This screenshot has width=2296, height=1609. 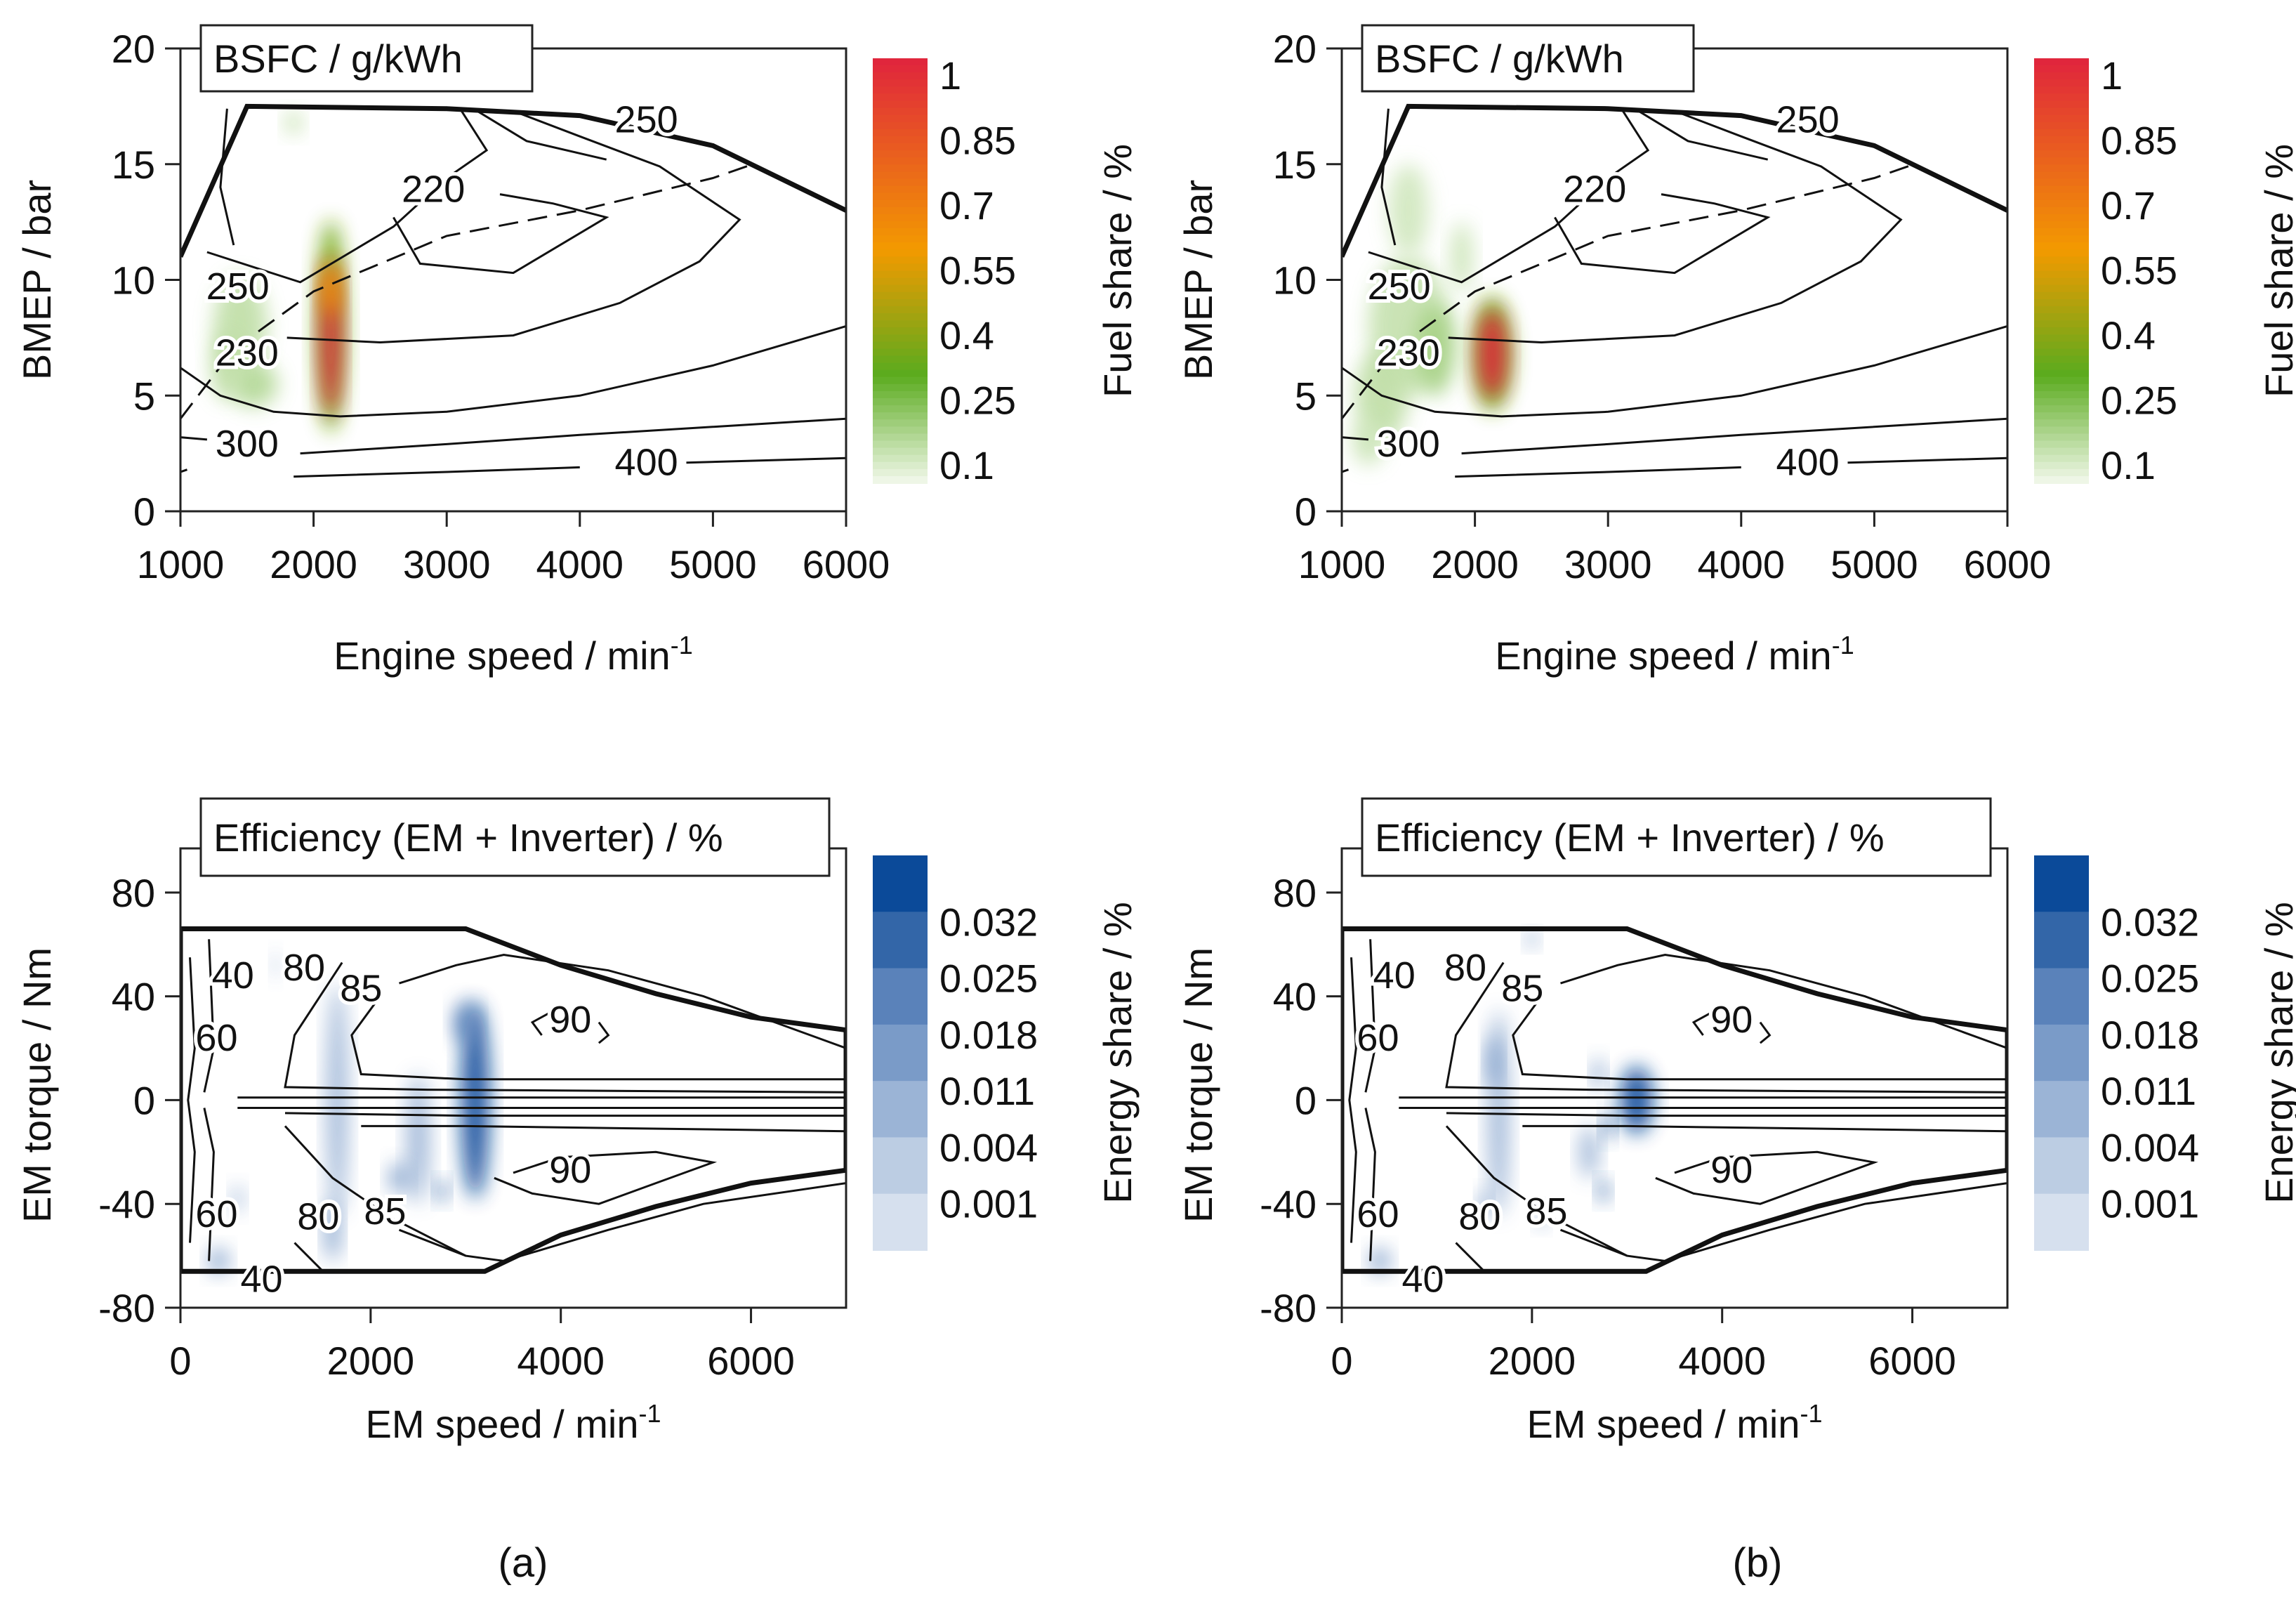 I want to click on x-tick-label: 3000, so click(x=447, y=564).